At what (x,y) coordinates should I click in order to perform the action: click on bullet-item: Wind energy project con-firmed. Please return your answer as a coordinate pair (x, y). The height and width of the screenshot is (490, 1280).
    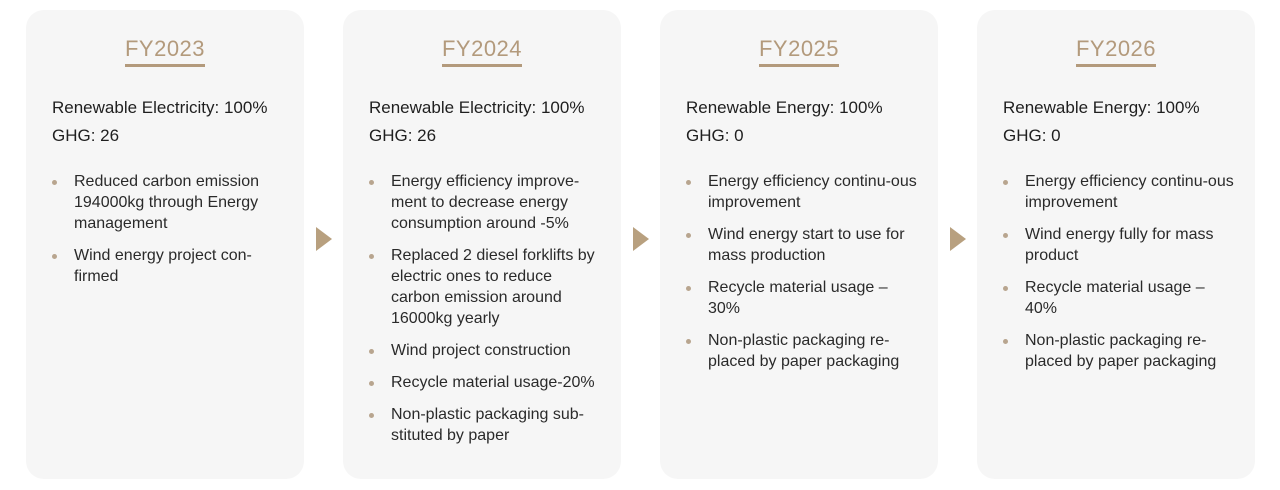
    Looking at the image, I should click on (169, 266).